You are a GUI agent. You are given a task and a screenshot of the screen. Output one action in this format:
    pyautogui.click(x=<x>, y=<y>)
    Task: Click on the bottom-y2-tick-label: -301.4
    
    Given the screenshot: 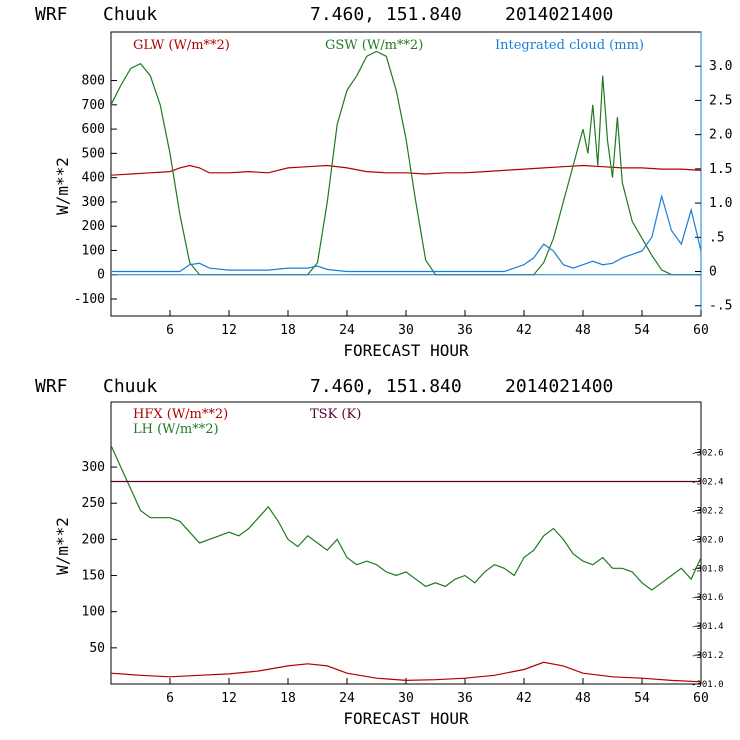 What is the action you would take?
    pyautogui.click(x=707, y=627)
    